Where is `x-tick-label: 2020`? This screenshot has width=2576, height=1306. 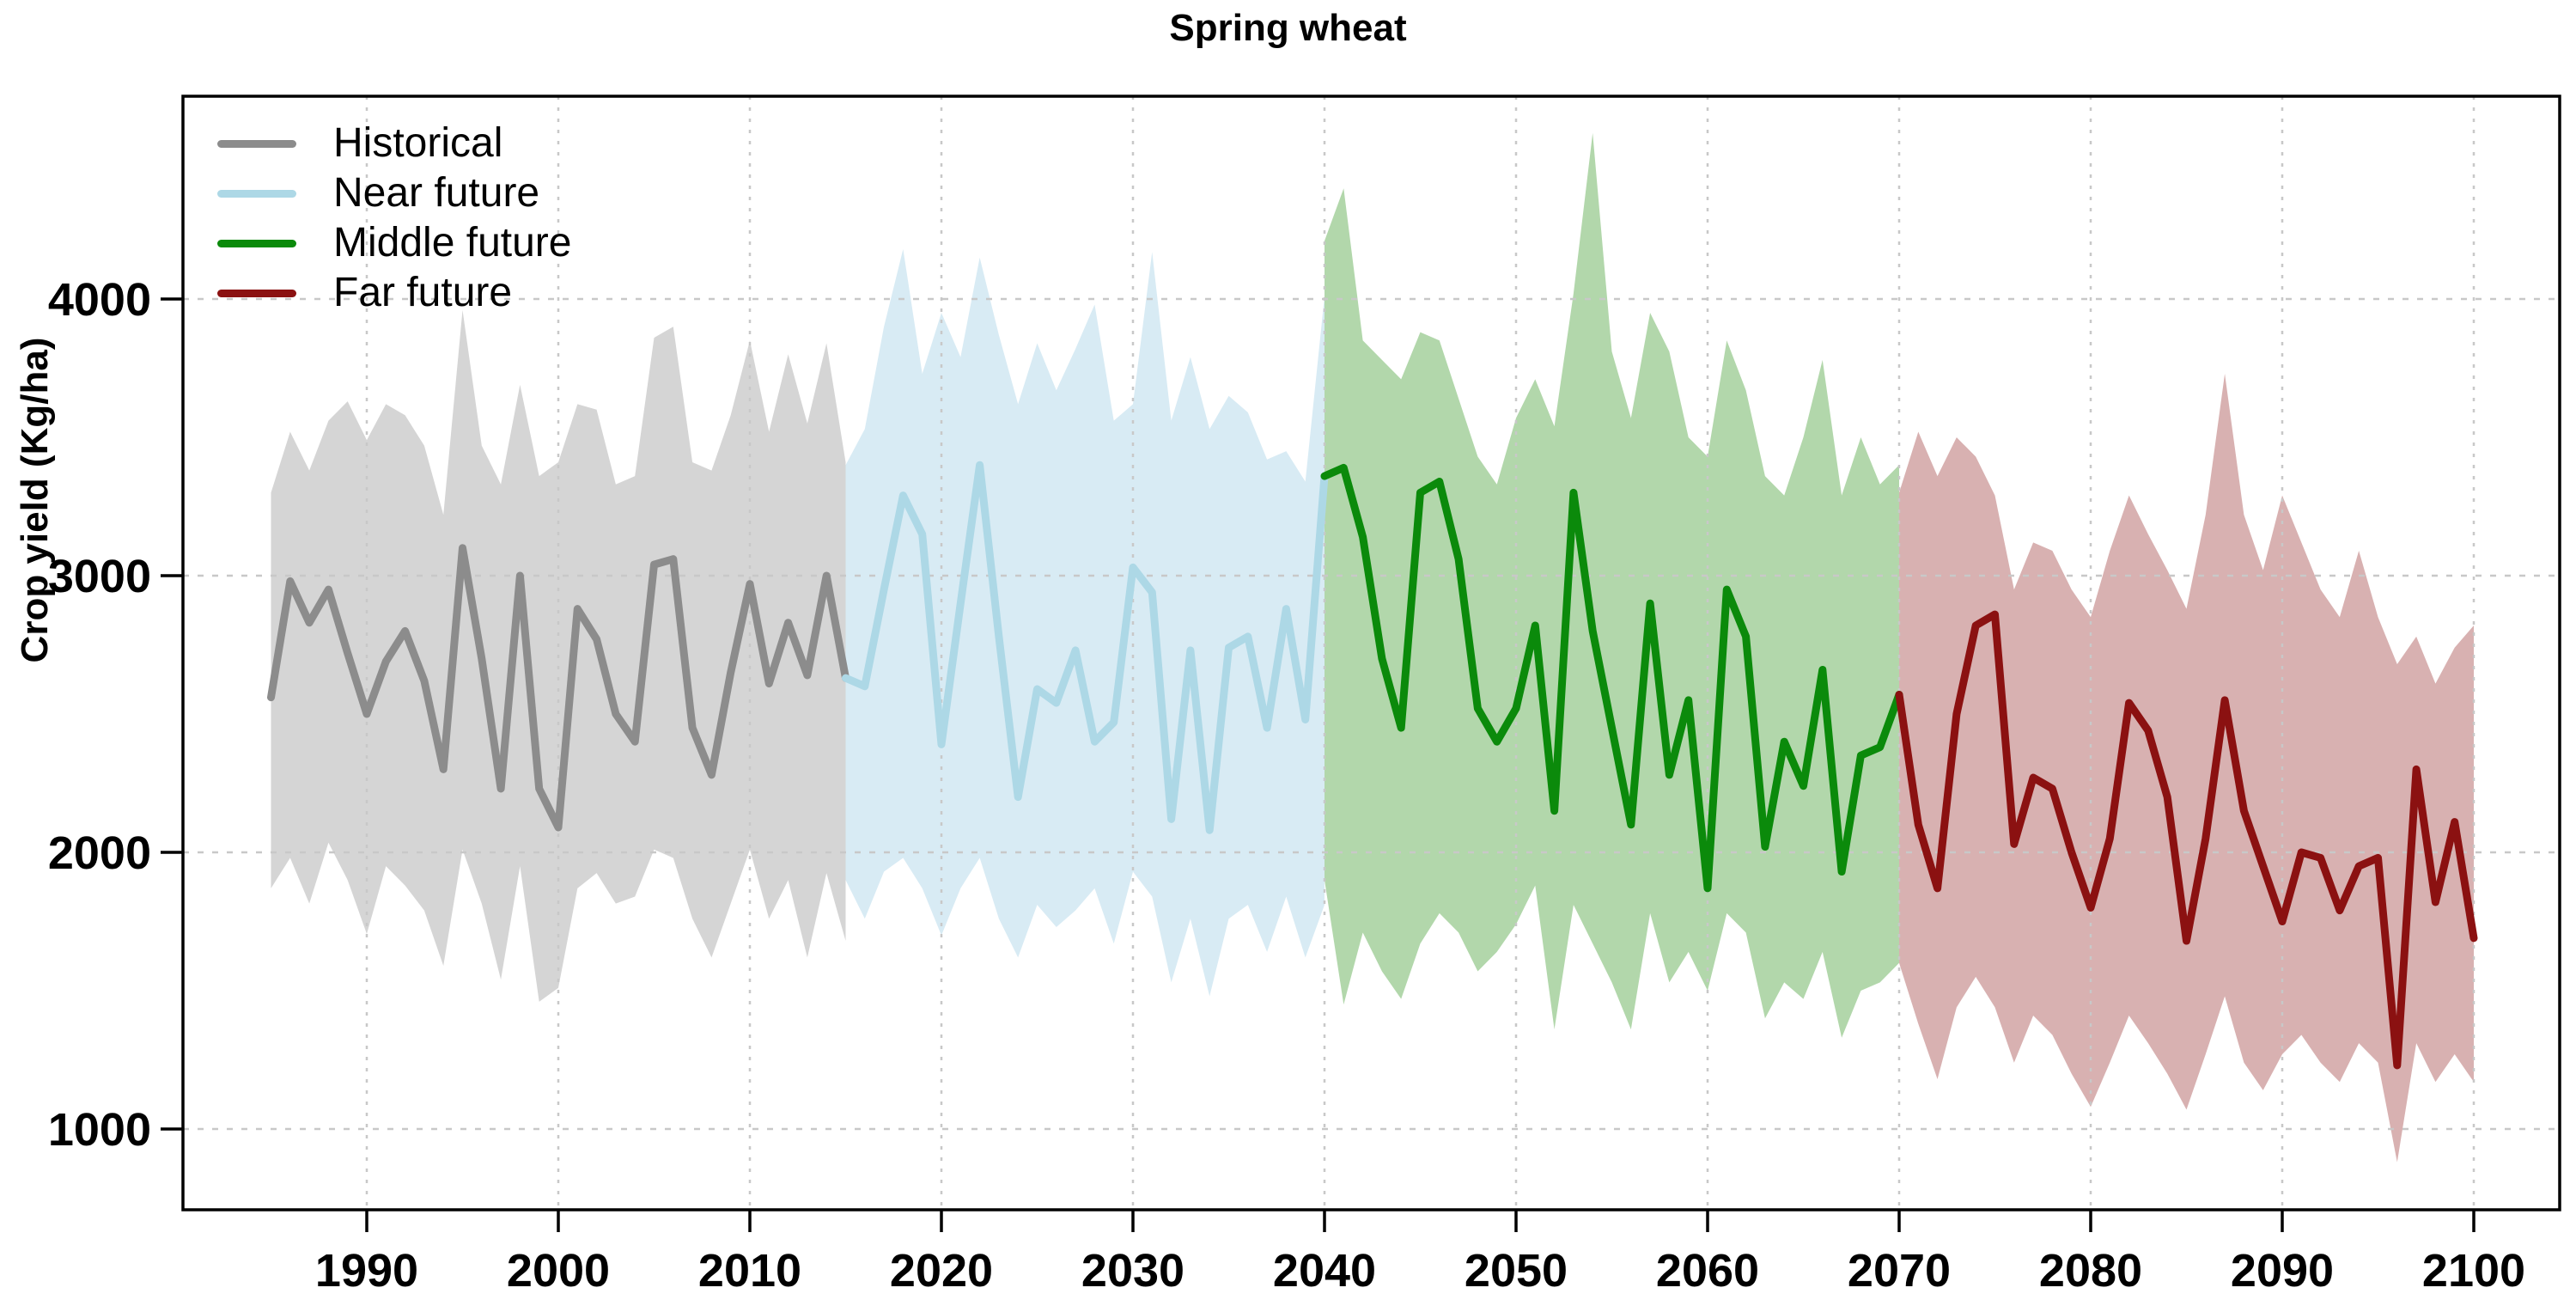
x-tick-label: 2020 is located at coordinates (941, 1271).